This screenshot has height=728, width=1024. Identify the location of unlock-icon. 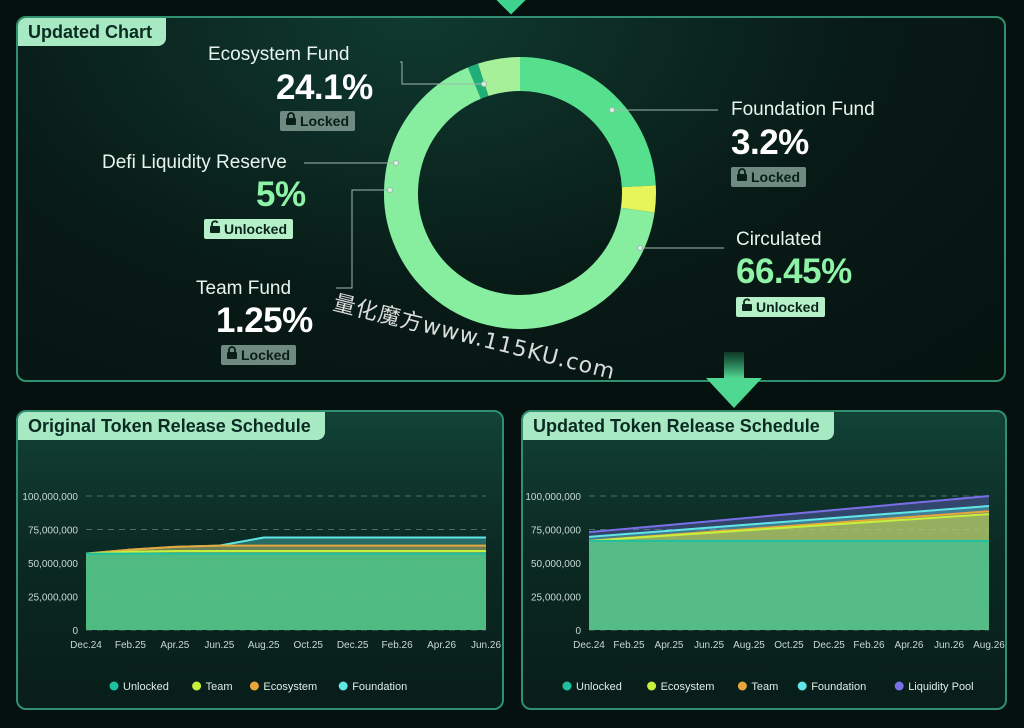
(216, 229).